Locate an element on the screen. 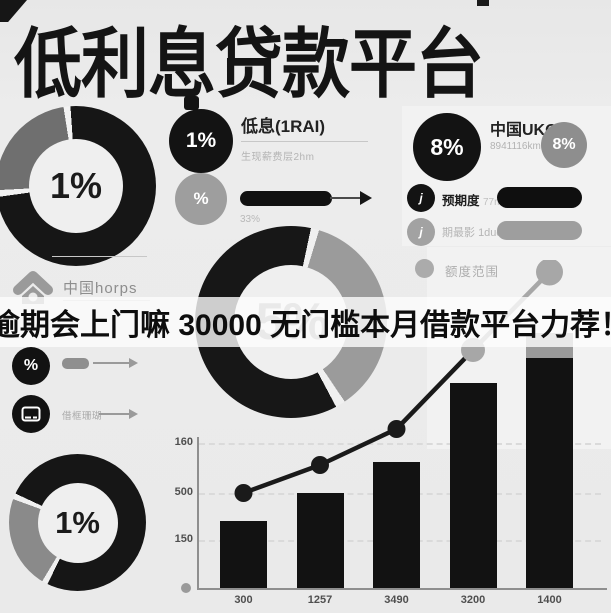 The image size is (611, 613). x-axis is located at coordinates (402, 589).